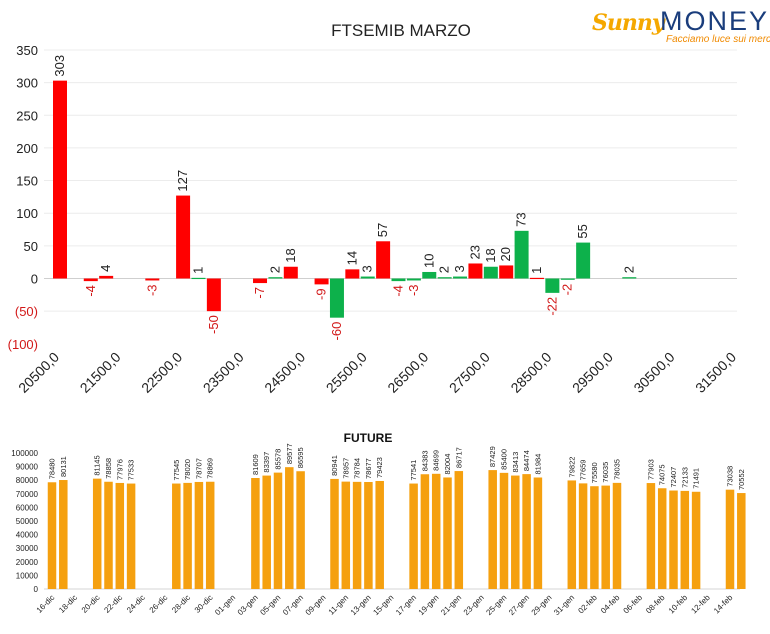 Image resolution: width=770 pixels, height=634 pixels. What do you see at coordinates (605, 472) in the screenshot?
I see `data-label: 76035` at bounding box center [605, 472].